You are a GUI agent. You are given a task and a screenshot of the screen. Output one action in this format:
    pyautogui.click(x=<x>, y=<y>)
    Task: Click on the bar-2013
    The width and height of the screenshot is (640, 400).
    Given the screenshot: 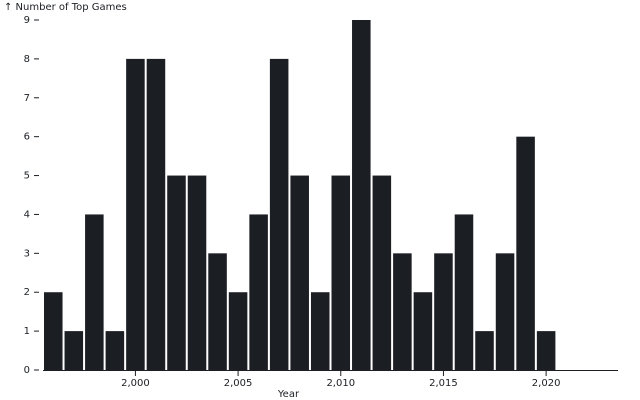 What is the action you would take?
    pyautogui.click(x=402, y=311)
    